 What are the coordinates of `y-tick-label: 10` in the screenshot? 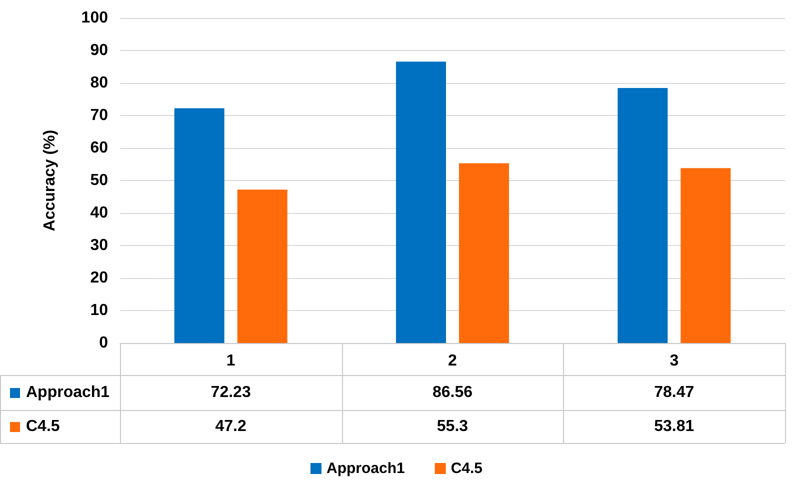 It's located at (99, 310).